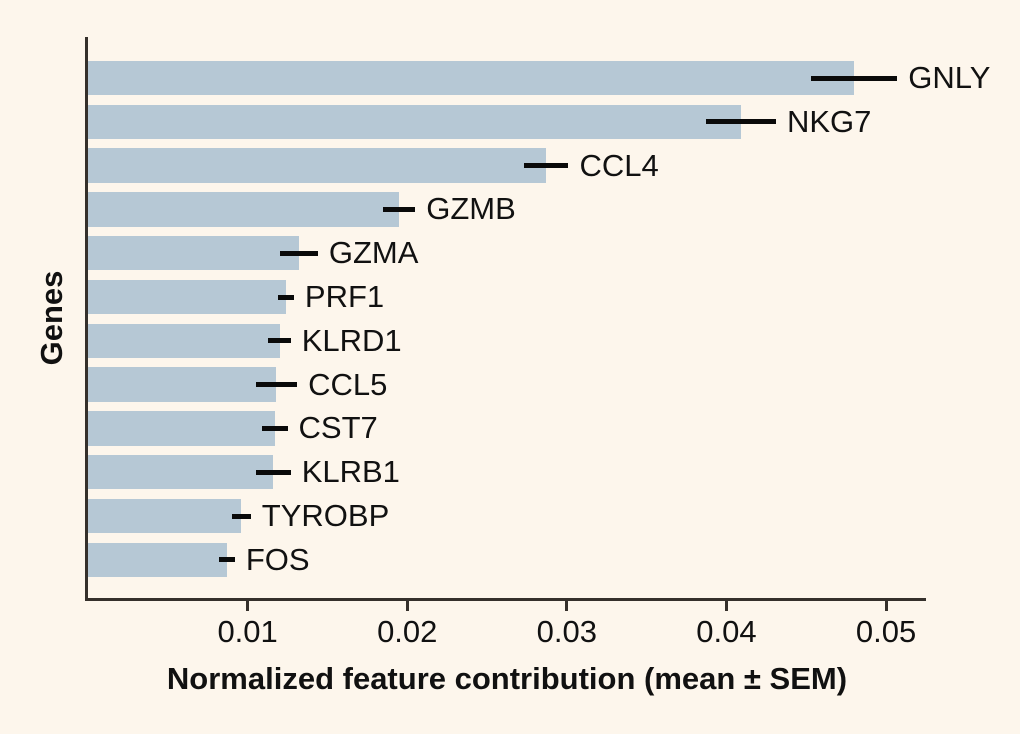 This screenshot has width=1020, height=734. What do you see at coordinates (247, 631) in the screenshot?
I see `x-axis-tick-label: 0.01` at bounding box center [247, 631].